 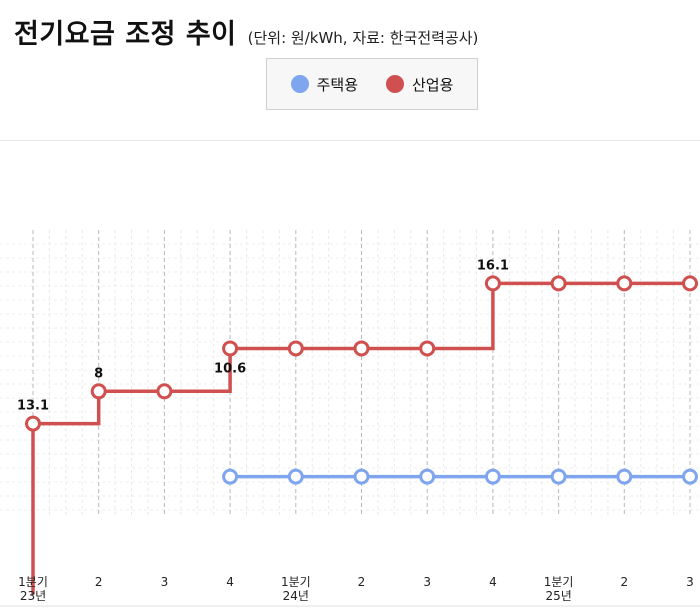 What do you see at coordinates (33, 596) in the screenshot?
I see `x-tick-label: 23년` at bounding box center [33, 596].